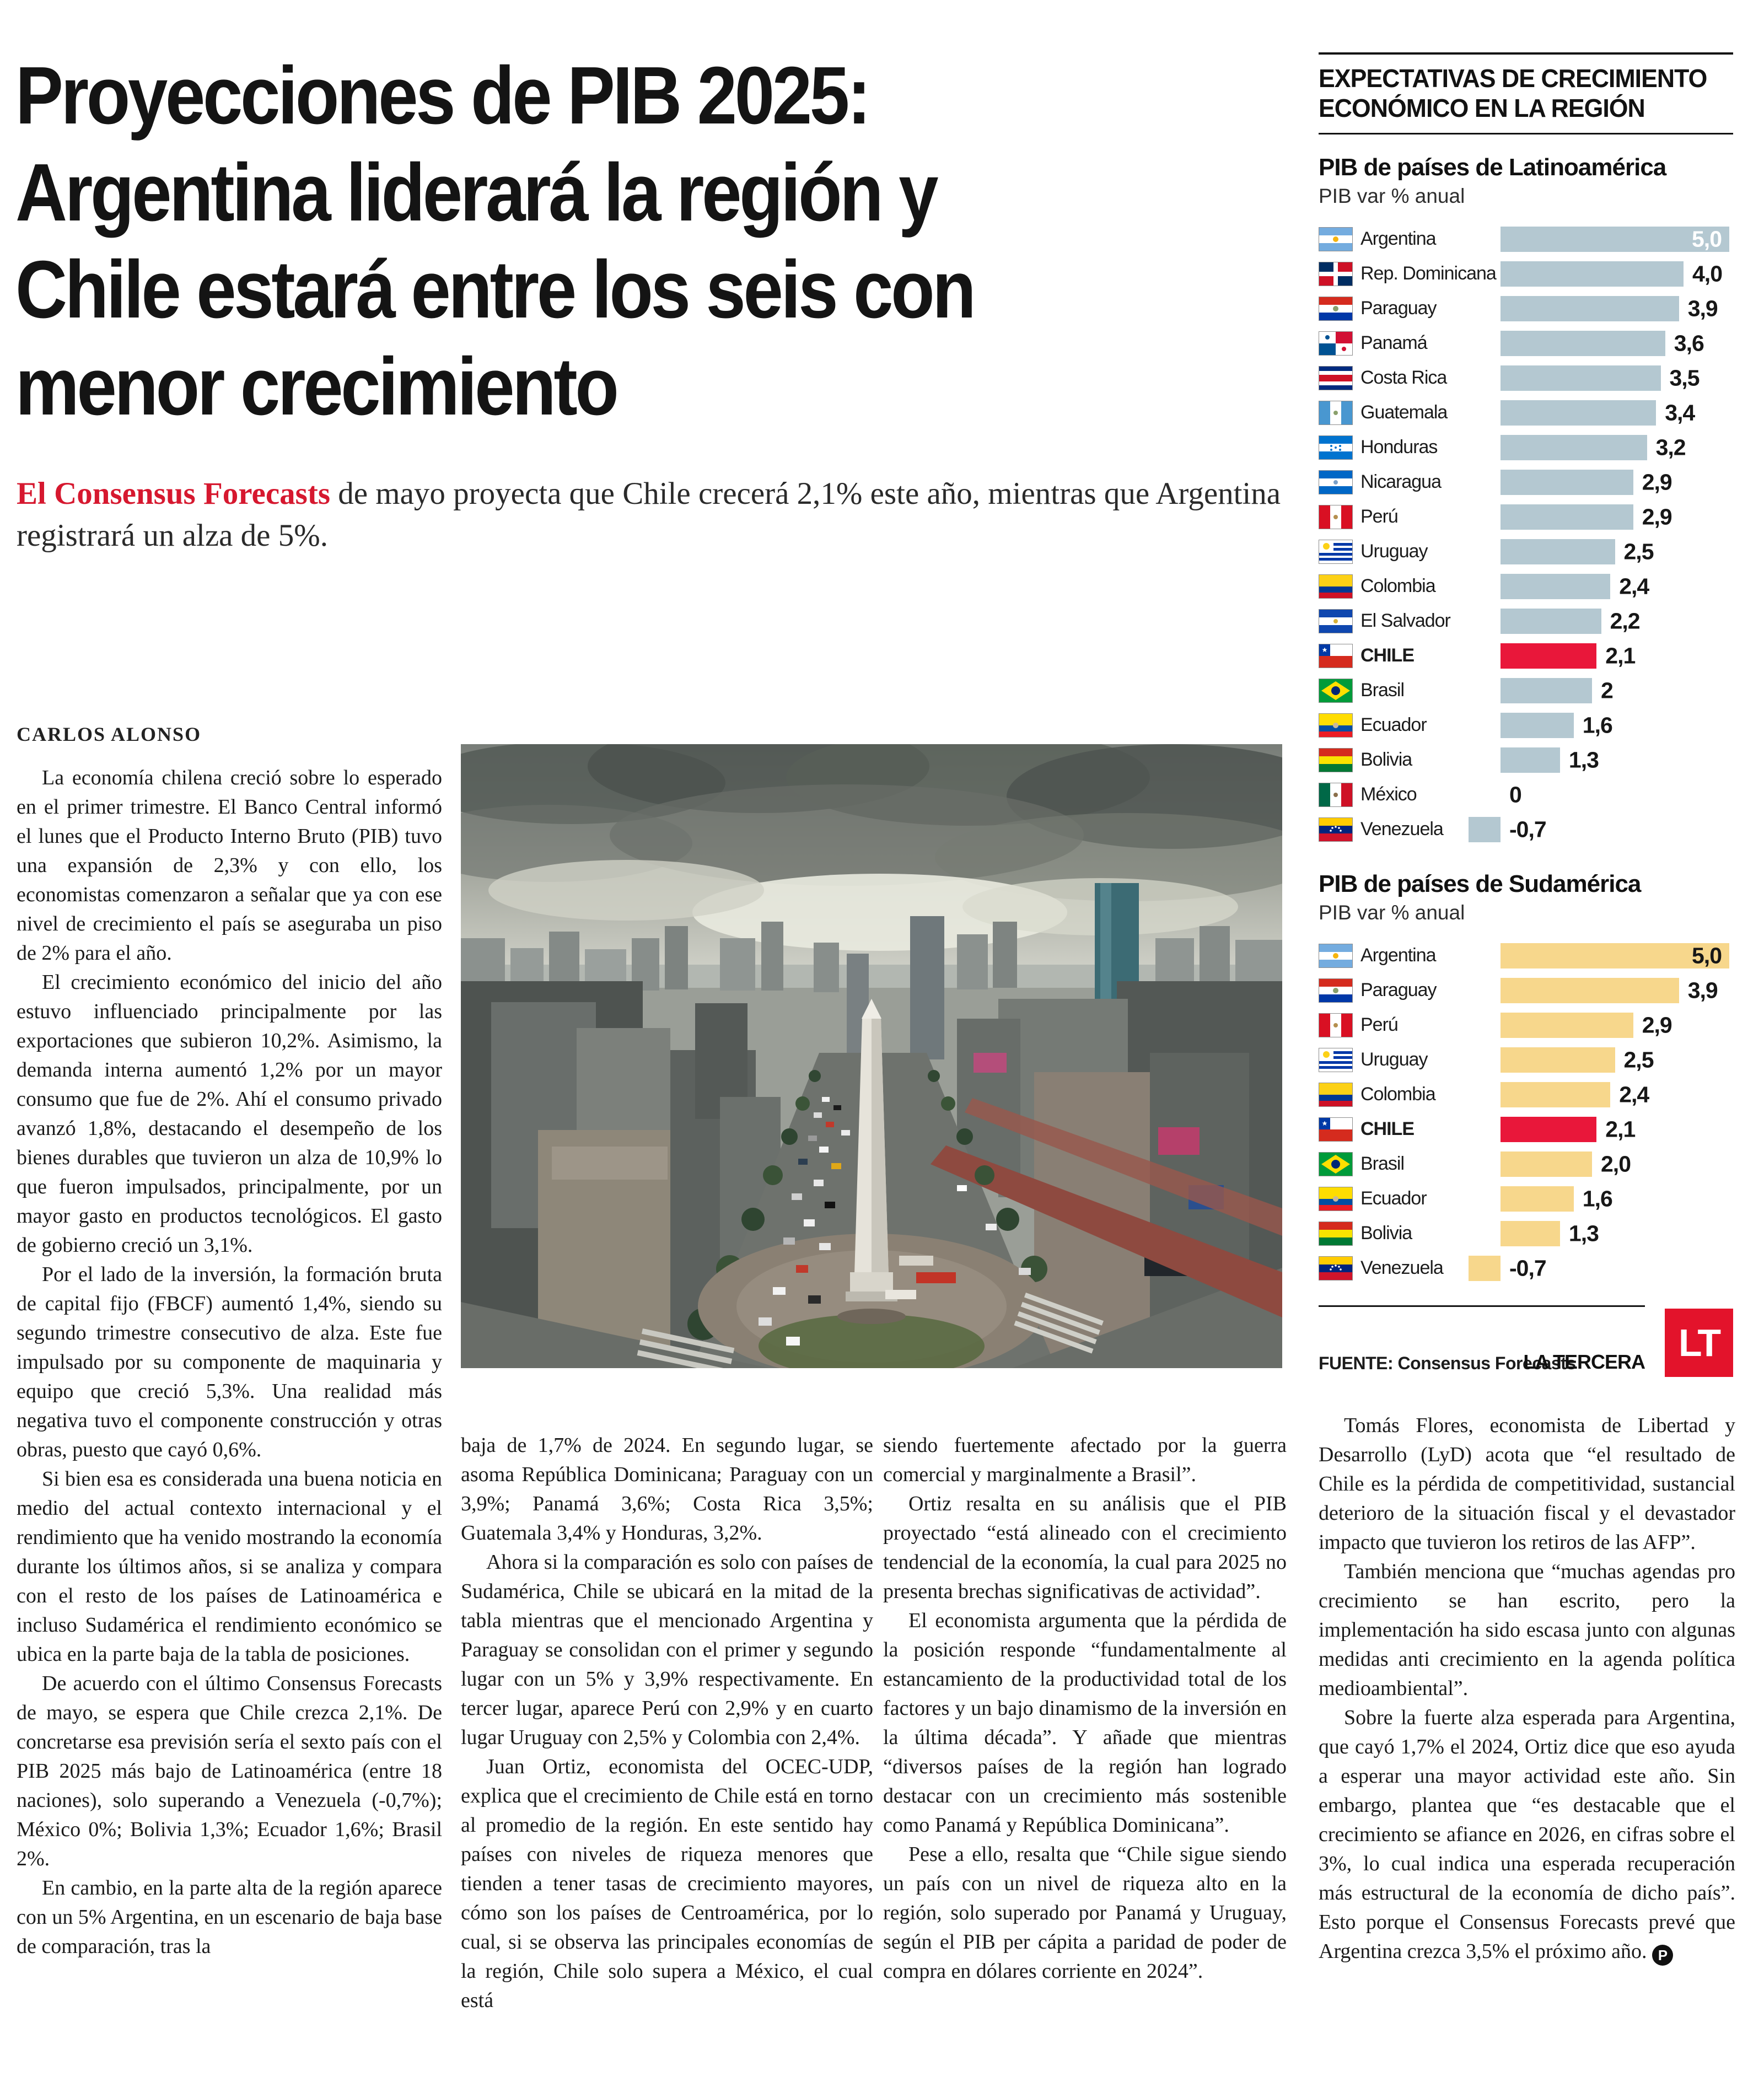  Describe the element at coordinates (1336, 482) in the screenshot. I see `flag-nicaragua-icon` at that location.